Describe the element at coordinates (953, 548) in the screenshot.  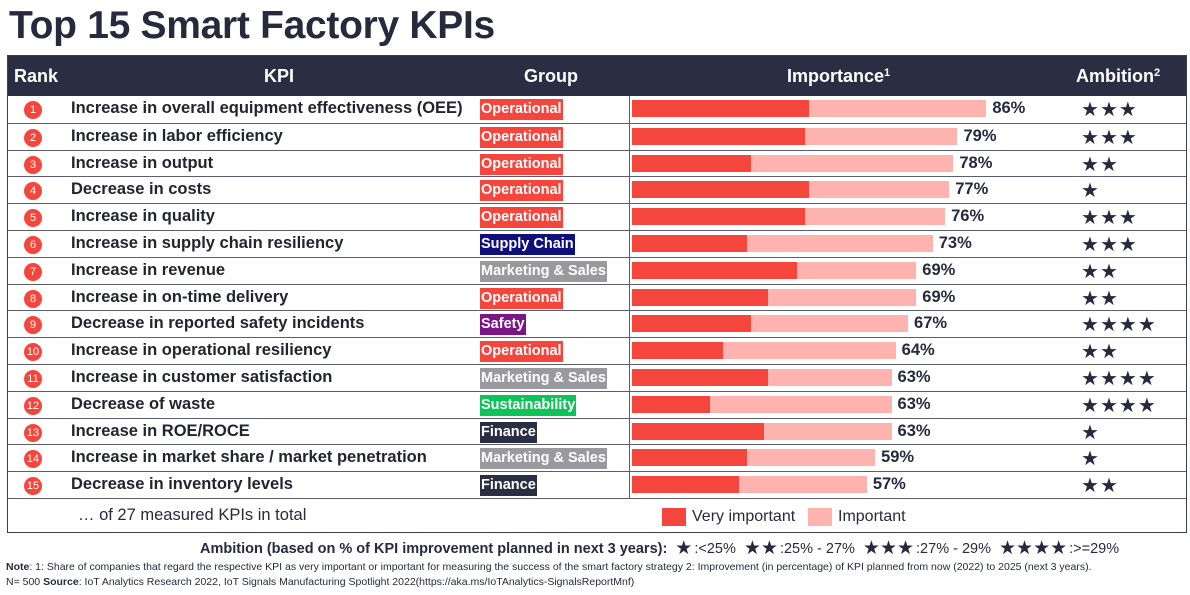
I see `ambition-range: :27% - 29%` at that location.